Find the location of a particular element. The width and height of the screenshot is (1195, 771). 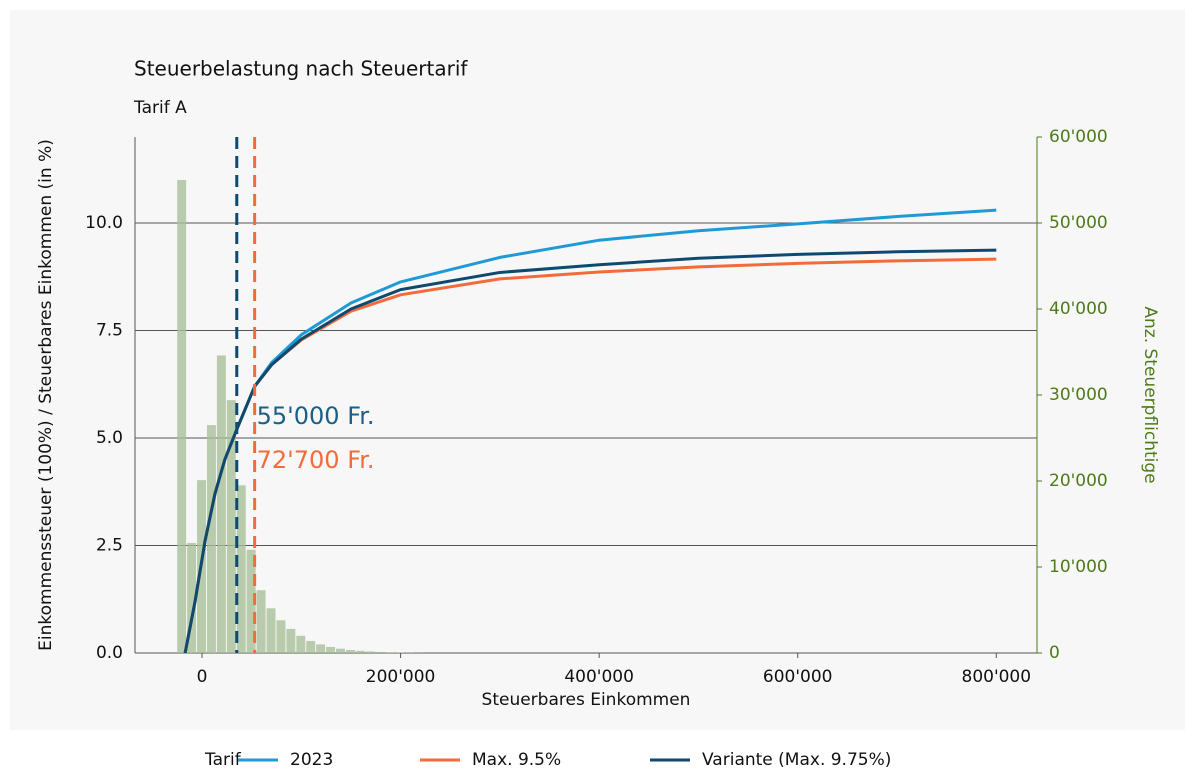

legend-title: Tarif is located at coordinates (223, 760).